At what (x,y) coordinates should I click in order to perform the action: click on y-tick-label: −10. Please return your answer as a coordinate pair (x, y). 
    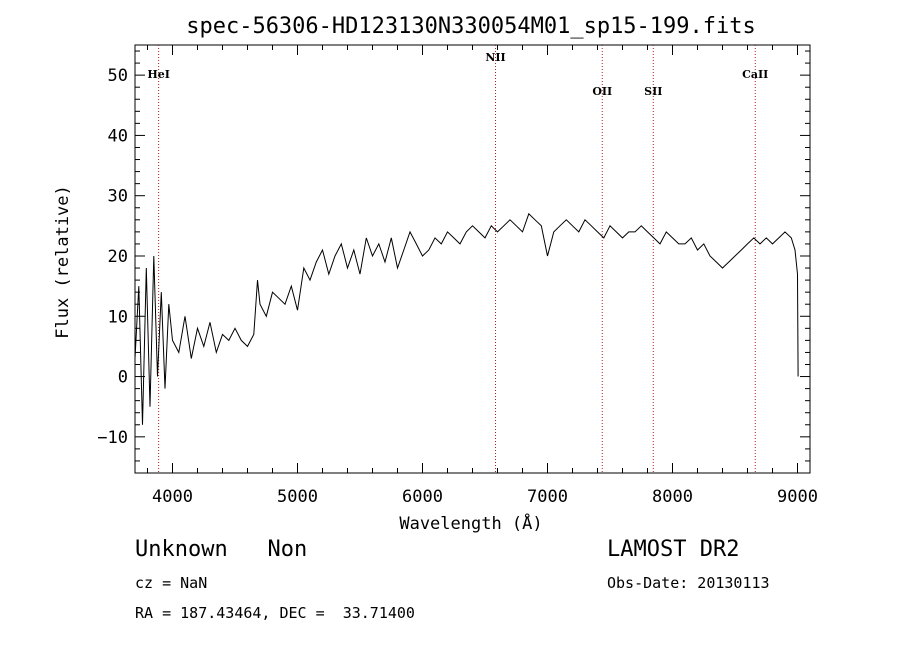
    Looking at the image, I should click on (112, 438).